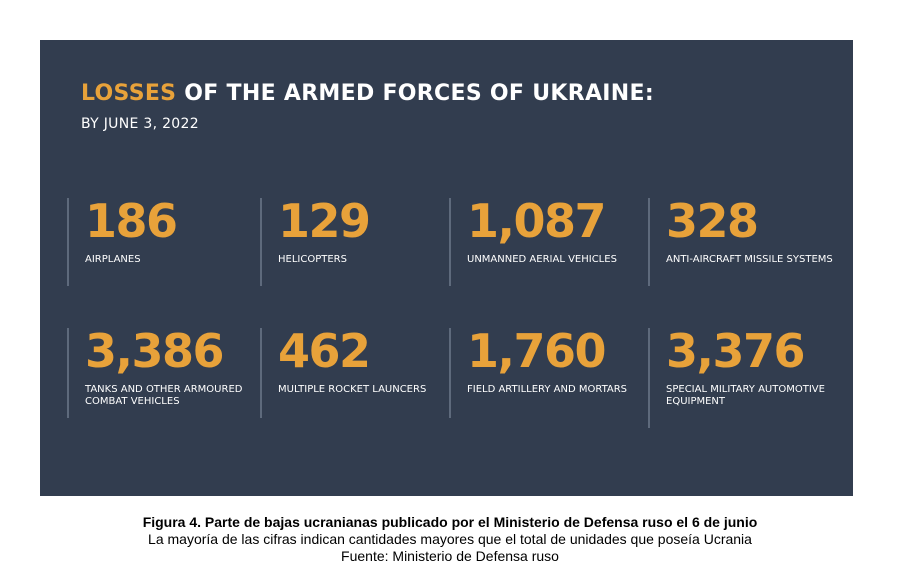 The image size is (900, 585). I want to click on stat-value: 3,386, so click(155, 351).